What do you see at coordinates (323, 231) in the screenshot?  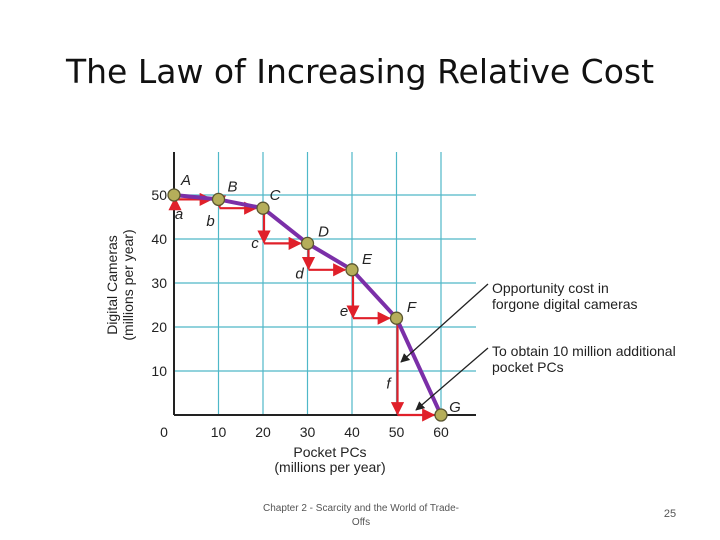 I see `point-label-D: D` at bounding box center [323, 231].